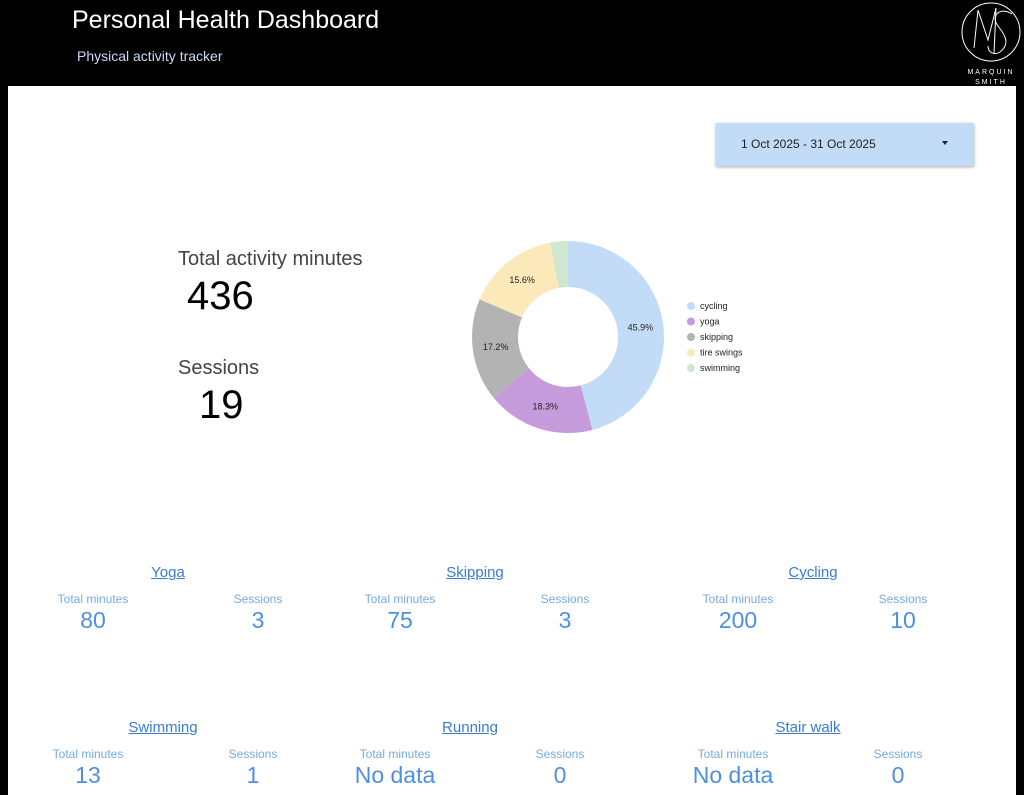 This screenshot has height=795, width=1024. I want to click on slice-data-label: 45.9%, so click(641, 328).